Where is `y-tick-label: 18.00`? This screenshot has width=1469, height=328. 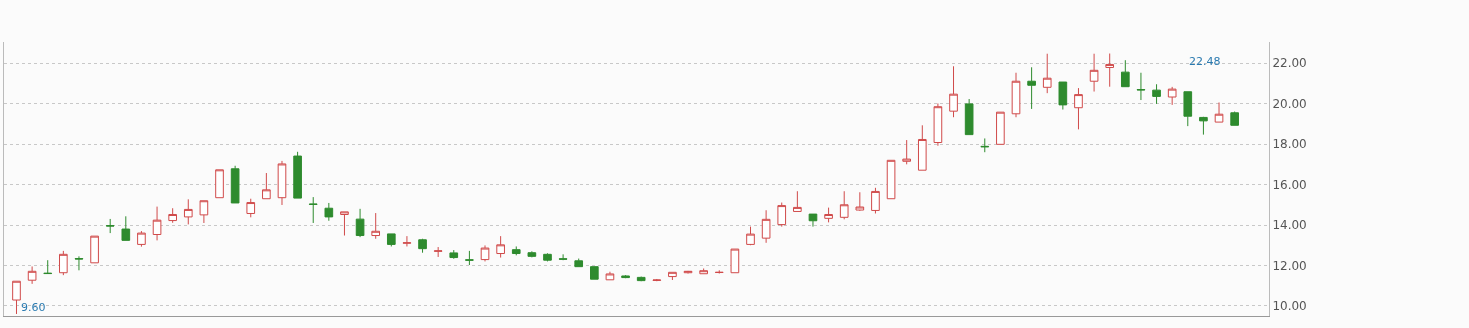 y-tick-label: 18.00 is located at coordinates (1289, 144).